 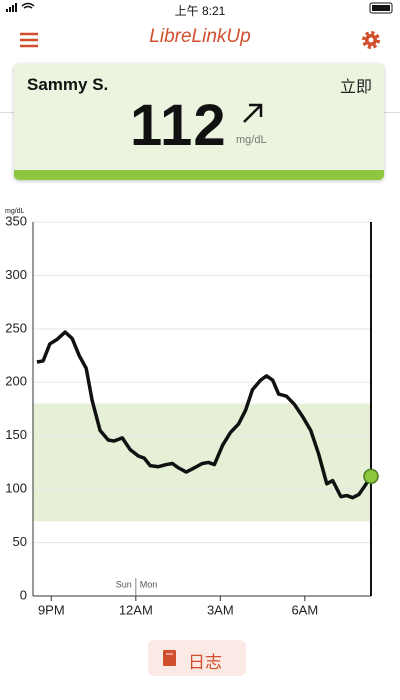 What do you see at coordinates (28, 5) in the screenshot?
I see `wifi-icon` at bounding box center [28, 5].